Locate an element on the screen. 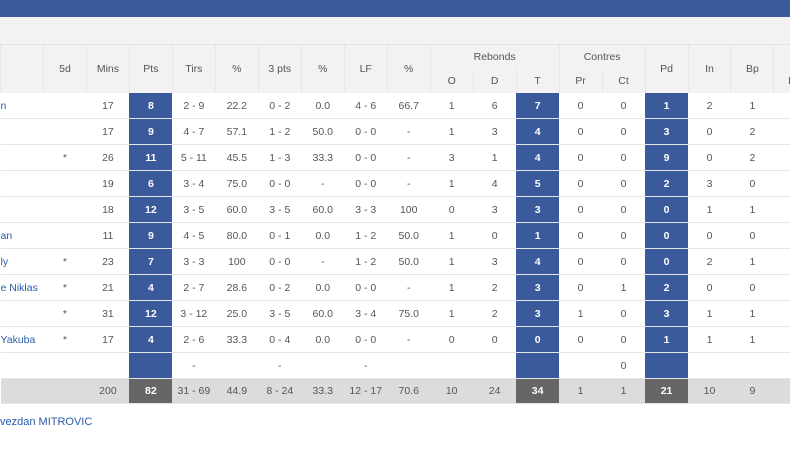 This screenshot has width=790, height=450. stat-cell: 5 - 11 is located at coordinates (194, 157).